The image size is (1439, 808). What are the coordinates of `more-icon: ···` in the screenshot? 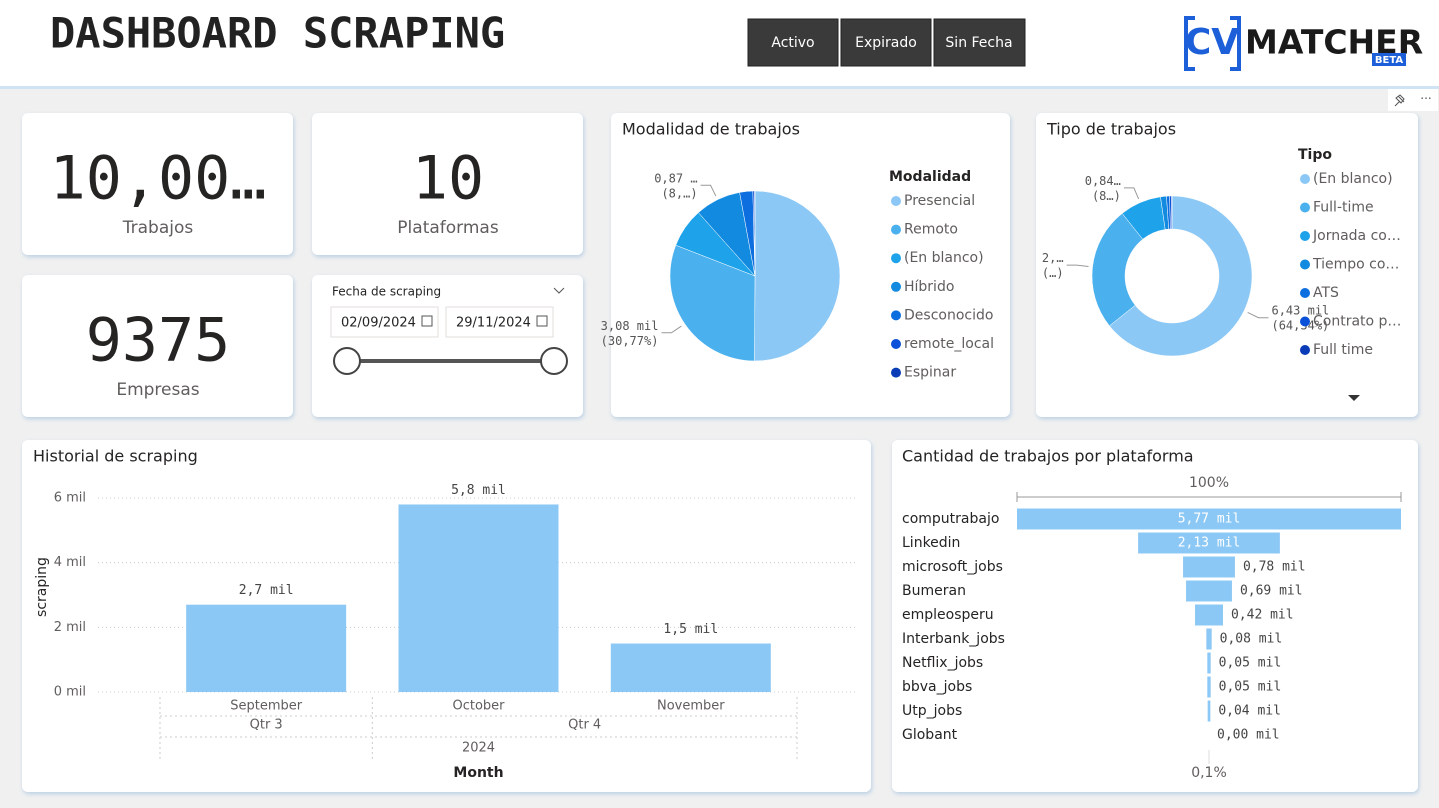 It's located at (1425, 99).